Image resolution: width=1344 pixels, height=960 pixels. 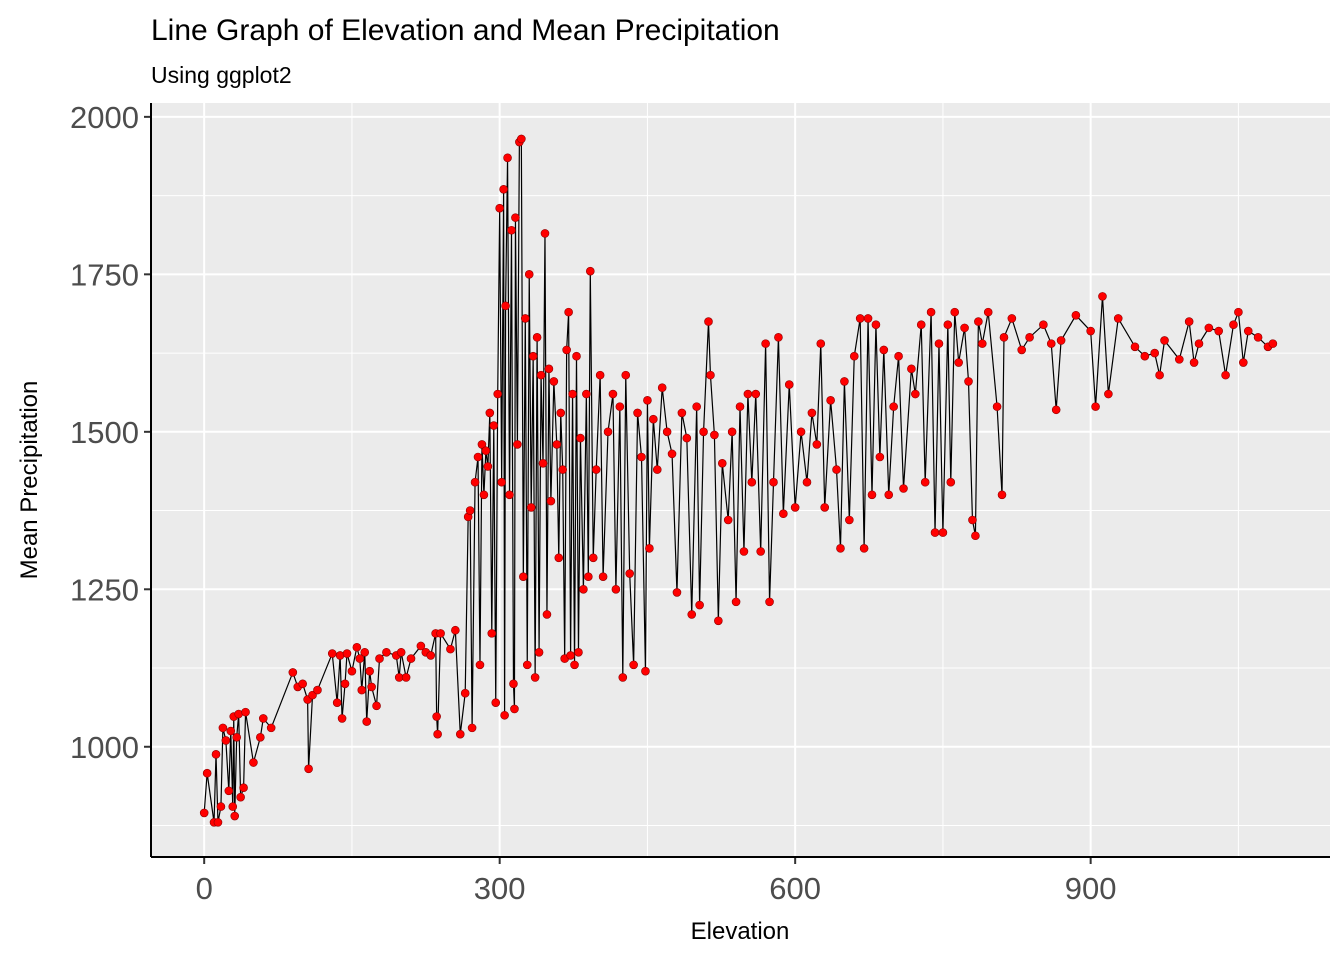 What do you see at coordinates (104, 274) in the screenshot?
I see `y-tick-label: 1750` at bounding box center [104, 274].